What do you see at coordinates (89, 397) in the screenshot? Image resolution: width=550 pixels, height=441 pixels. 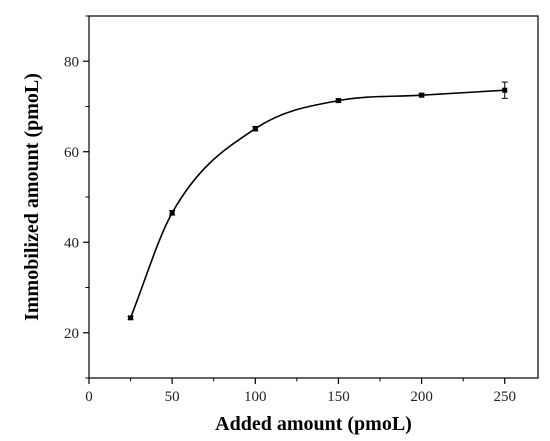 I see `x-tick-label: 0` at bounding box center [89, 397].